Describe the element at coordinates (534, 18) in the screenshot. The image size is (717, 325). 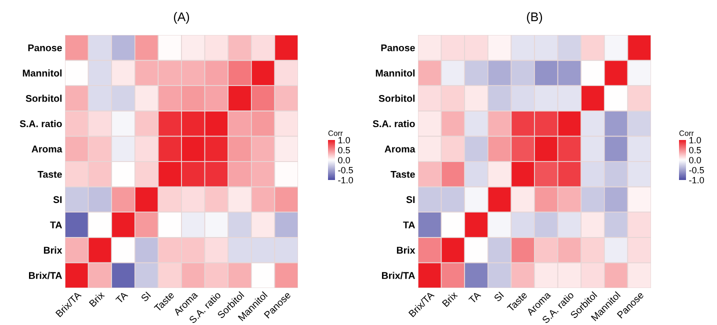
I see `chart-title: (B)` at that location.